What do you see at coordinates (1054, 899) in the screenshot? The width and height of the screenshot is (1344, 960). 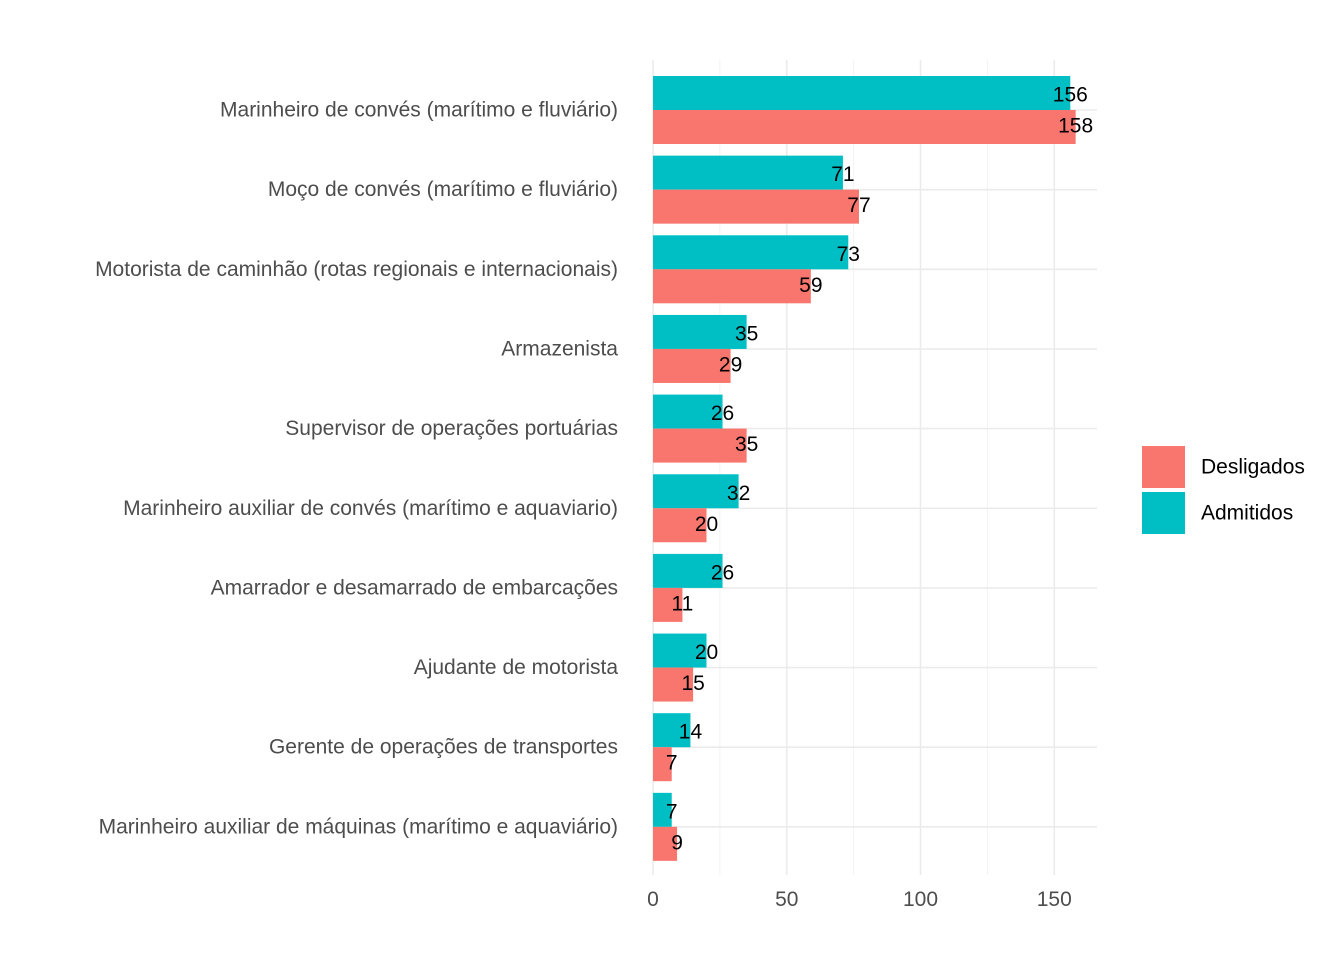 I see `x-tick-label: 150` at bounding box center [1054, 899].